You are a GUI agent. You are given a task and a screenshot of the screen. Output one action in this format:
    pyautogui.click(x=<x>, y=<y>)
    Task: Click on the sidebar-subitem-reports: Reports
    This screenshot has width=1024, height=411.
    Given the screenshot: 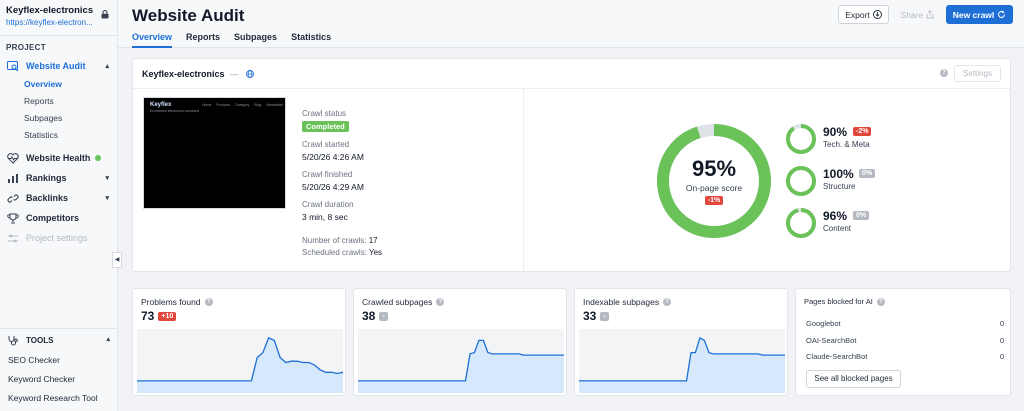 What is the action you would take?
    pyautogui.click(x=39, y=101)
    